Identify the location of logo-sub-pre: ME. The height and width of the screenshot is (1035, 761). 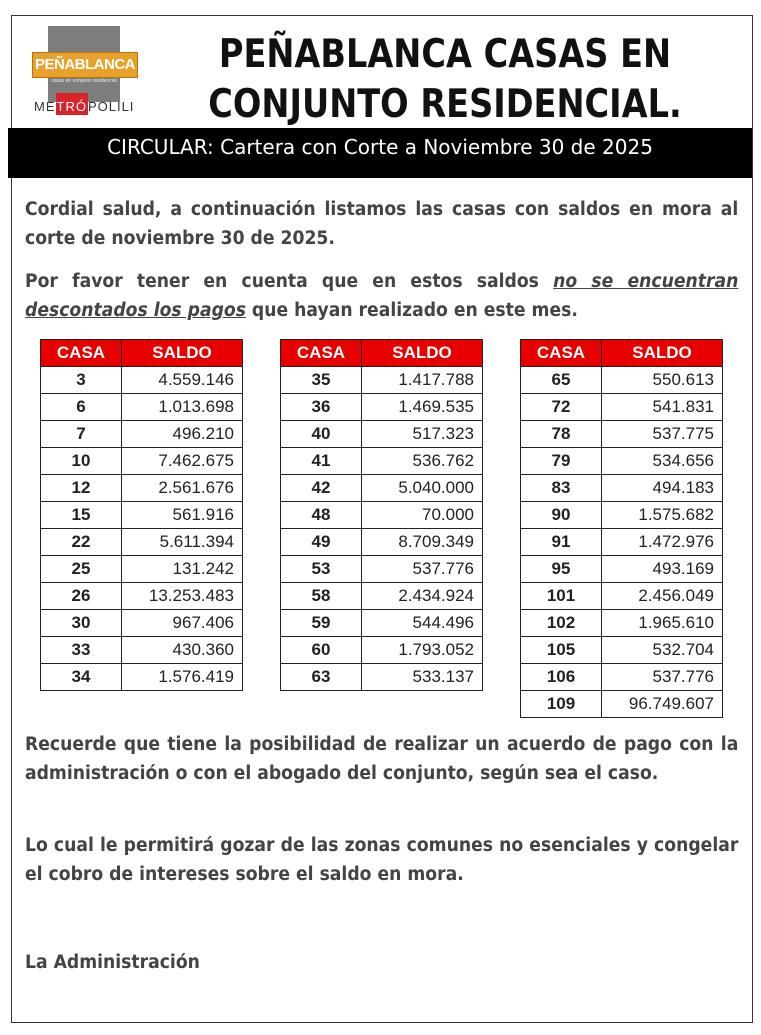
(45, 106).